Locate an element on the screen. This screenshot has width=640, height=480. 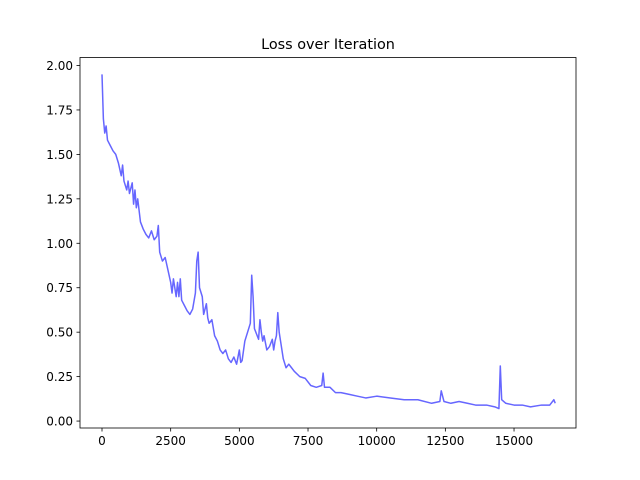
y-tick-label: 0.25 is located at coordinates (59, 377).